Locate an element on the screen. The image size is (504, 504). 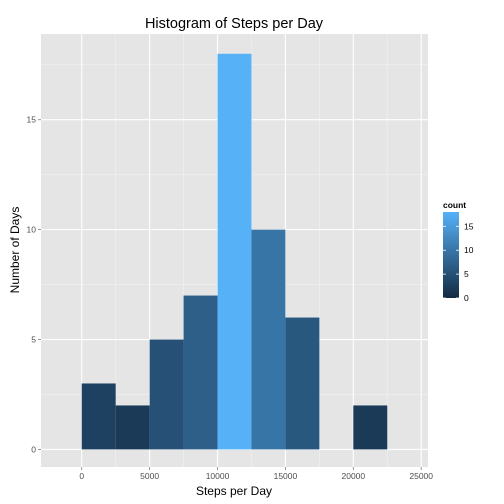
legend-colorbar is located at coordinates (451, 255).